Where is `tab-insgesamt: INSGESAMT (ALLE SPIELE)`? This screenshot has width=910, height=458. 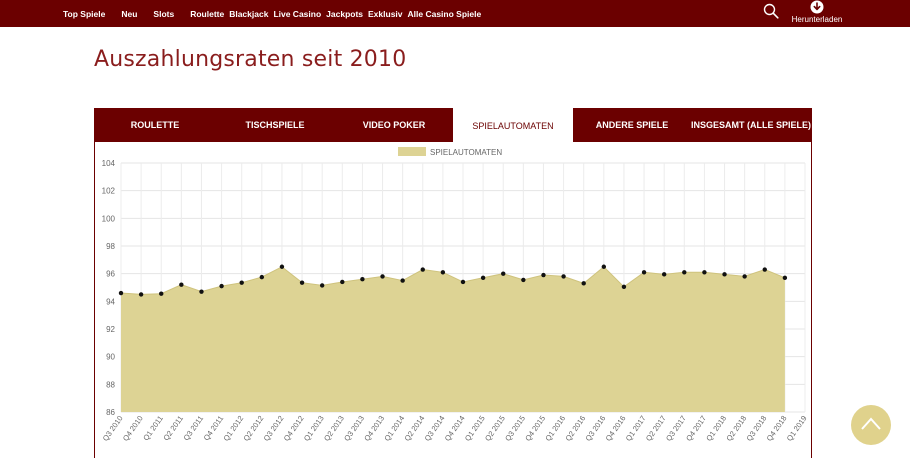 tab-insgesamt: INSGESAMT (ALLE SPIELE) is located at coordinates (751, 125).